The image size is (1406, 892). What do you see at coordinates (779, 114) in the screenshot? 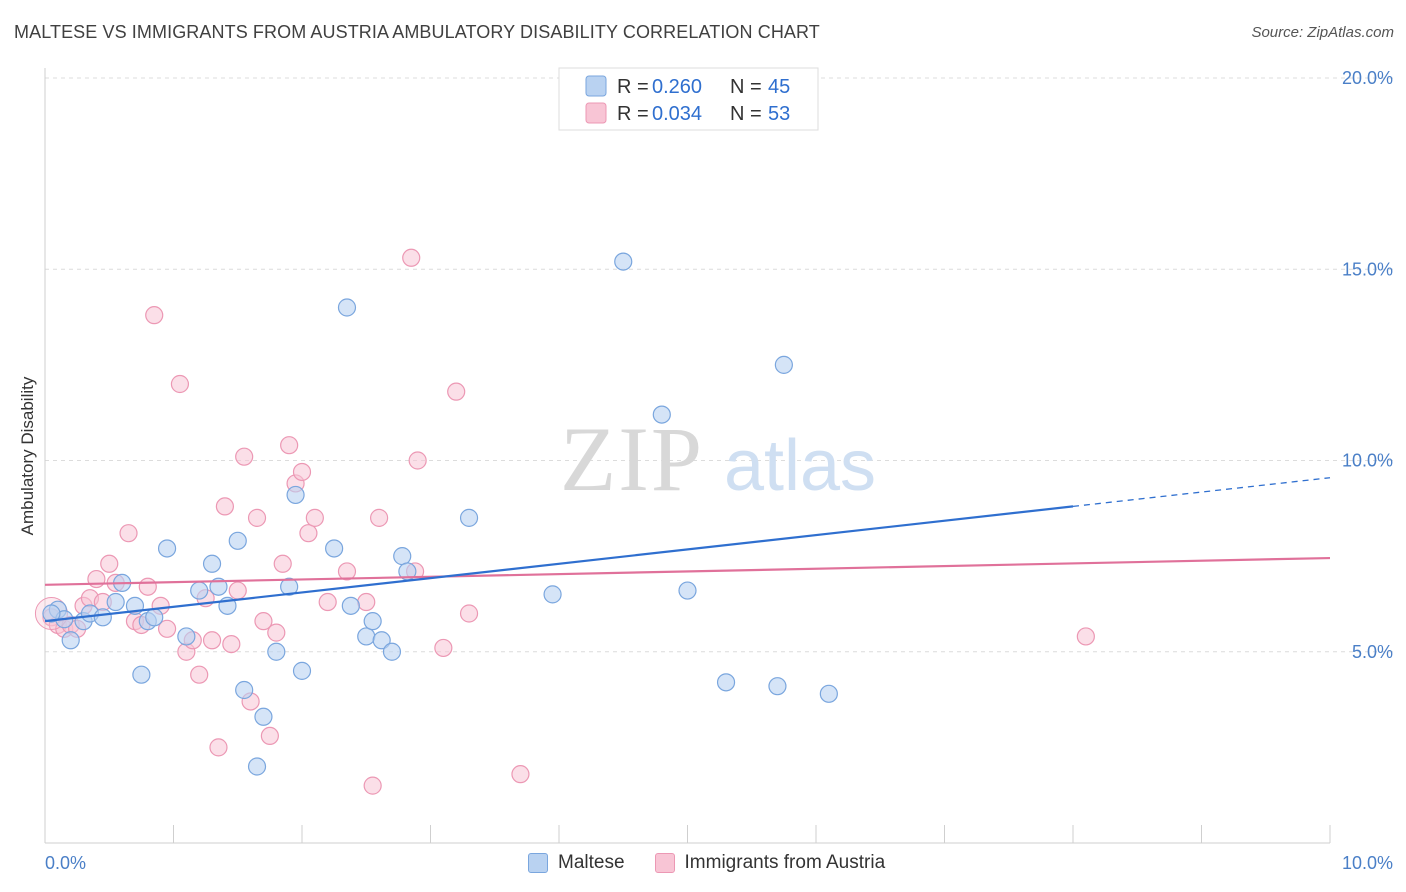
I see `legend-n-value-austria: 53` at bounding box center [779, 114].